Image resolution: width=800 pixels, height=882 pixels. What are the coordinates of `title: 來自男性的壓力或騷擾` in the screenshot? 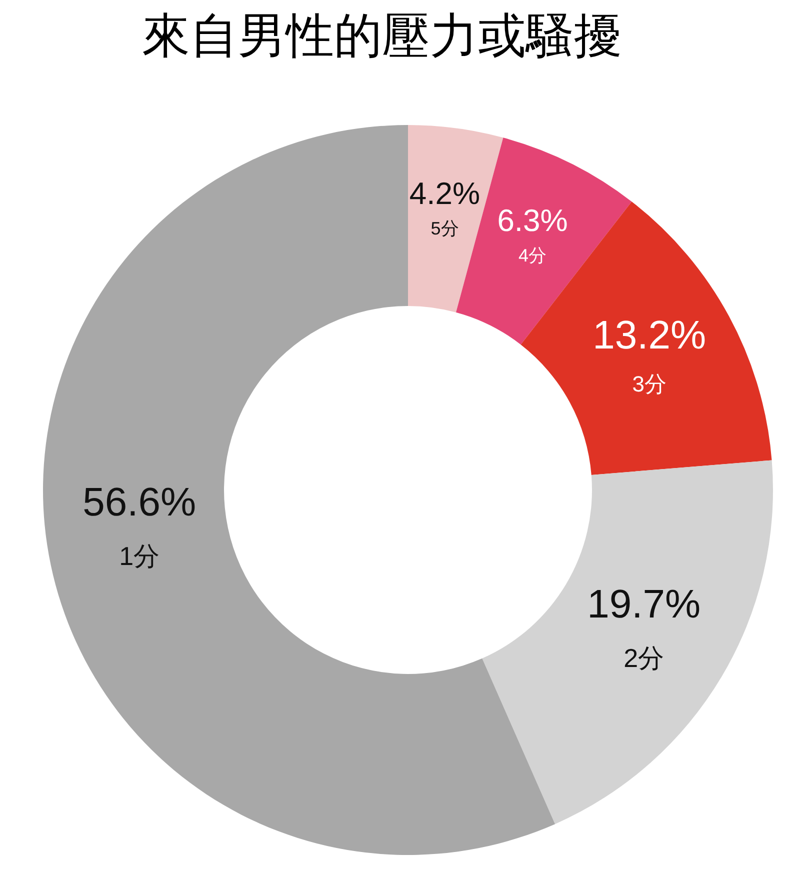 It's located at (382, 36).